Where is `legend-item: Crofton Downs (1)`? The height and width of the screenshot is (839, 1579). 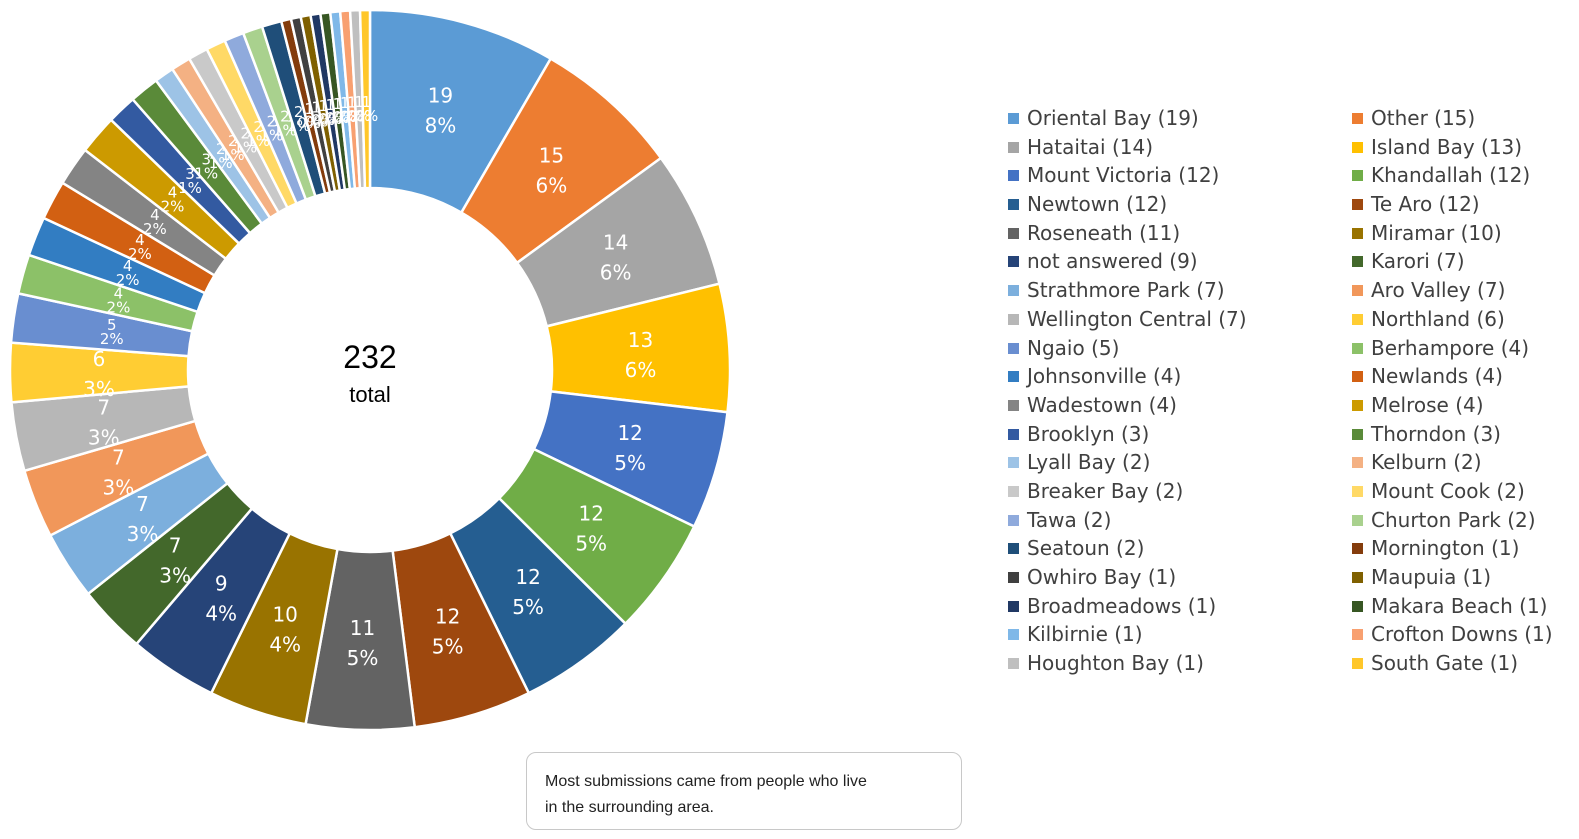 legend-item: Crofton Downs (1) is located at coordinates (1452, 634).